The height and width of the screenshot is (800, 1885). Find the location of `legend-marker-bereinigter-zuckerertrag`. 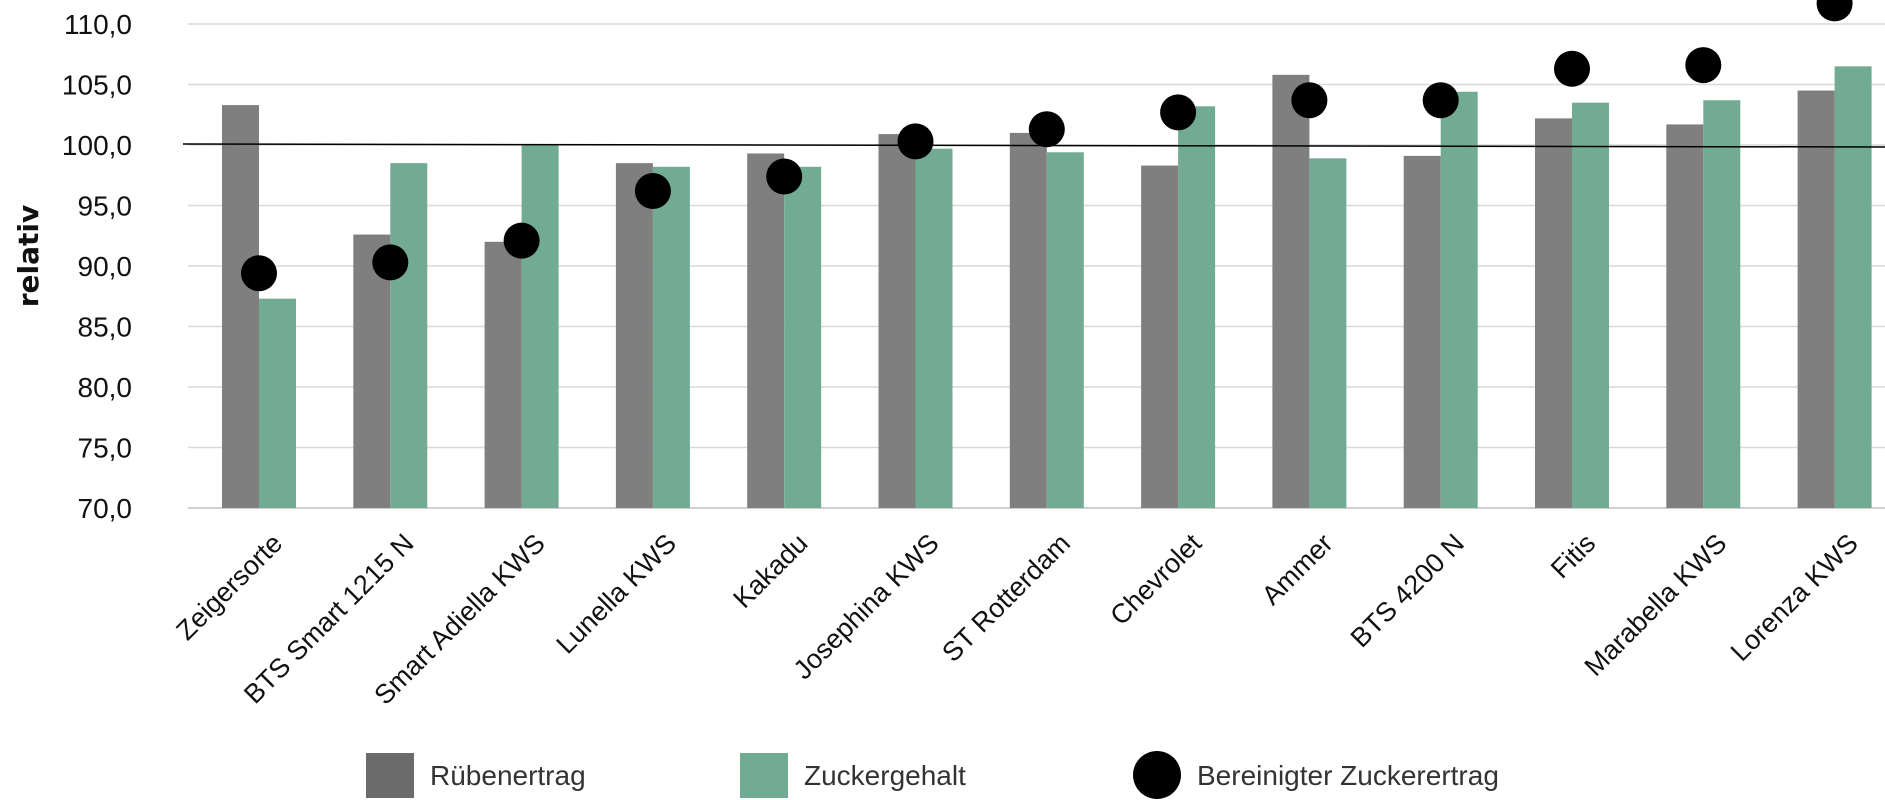

legend-marker-bereinigter-zuckerertrag is located at coordinates (1157, 775).